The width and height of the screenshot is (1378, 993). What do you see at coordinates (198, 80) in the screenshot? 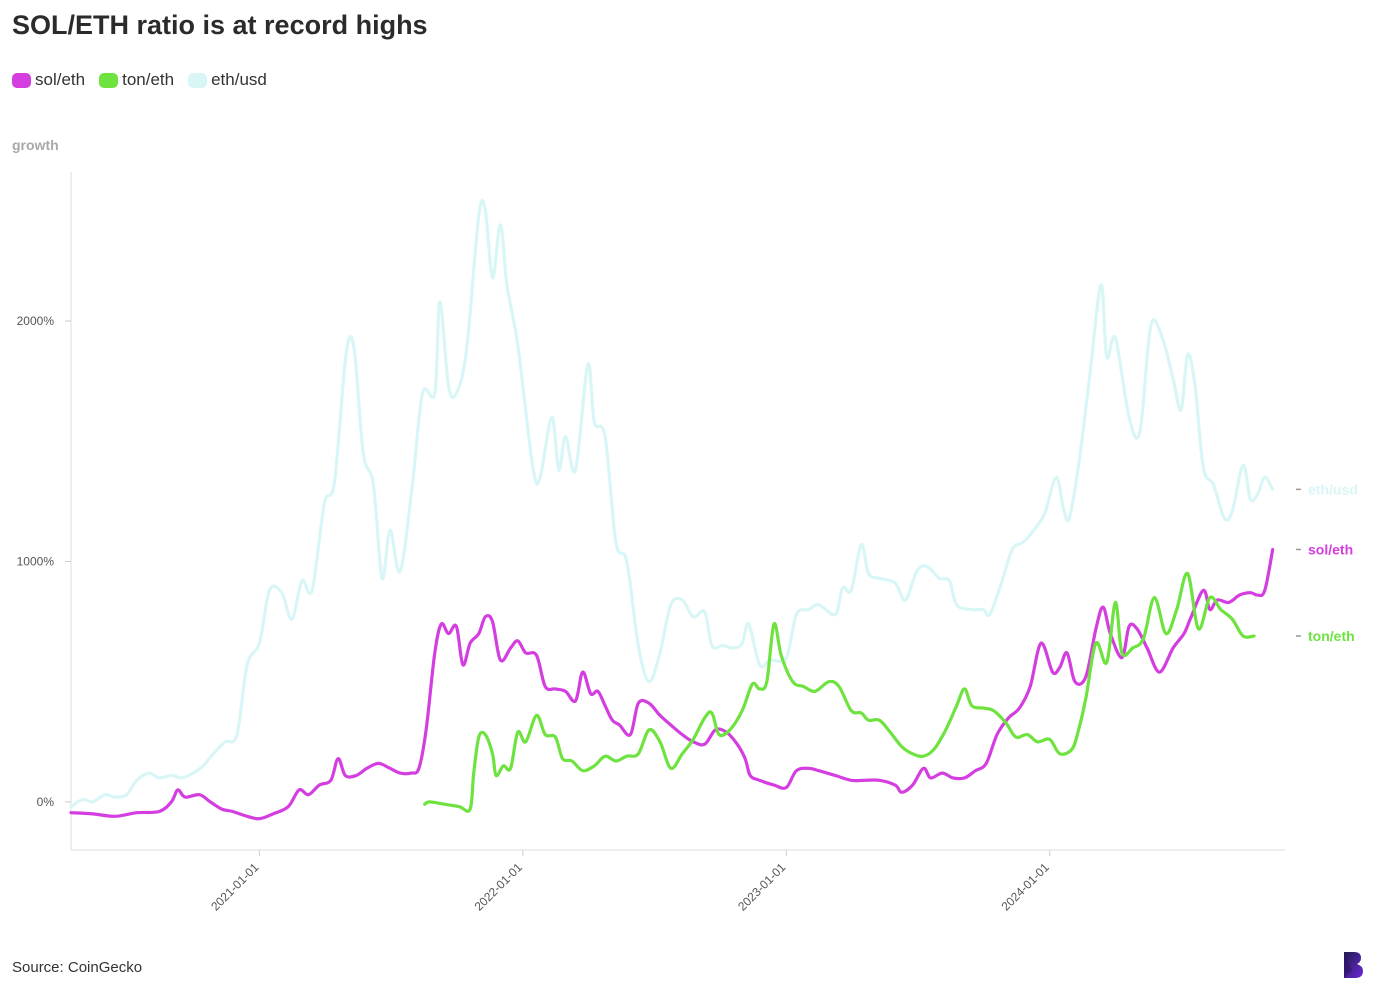
I see `legend-swatch-eth-usd` at bounding box center [198, 80].